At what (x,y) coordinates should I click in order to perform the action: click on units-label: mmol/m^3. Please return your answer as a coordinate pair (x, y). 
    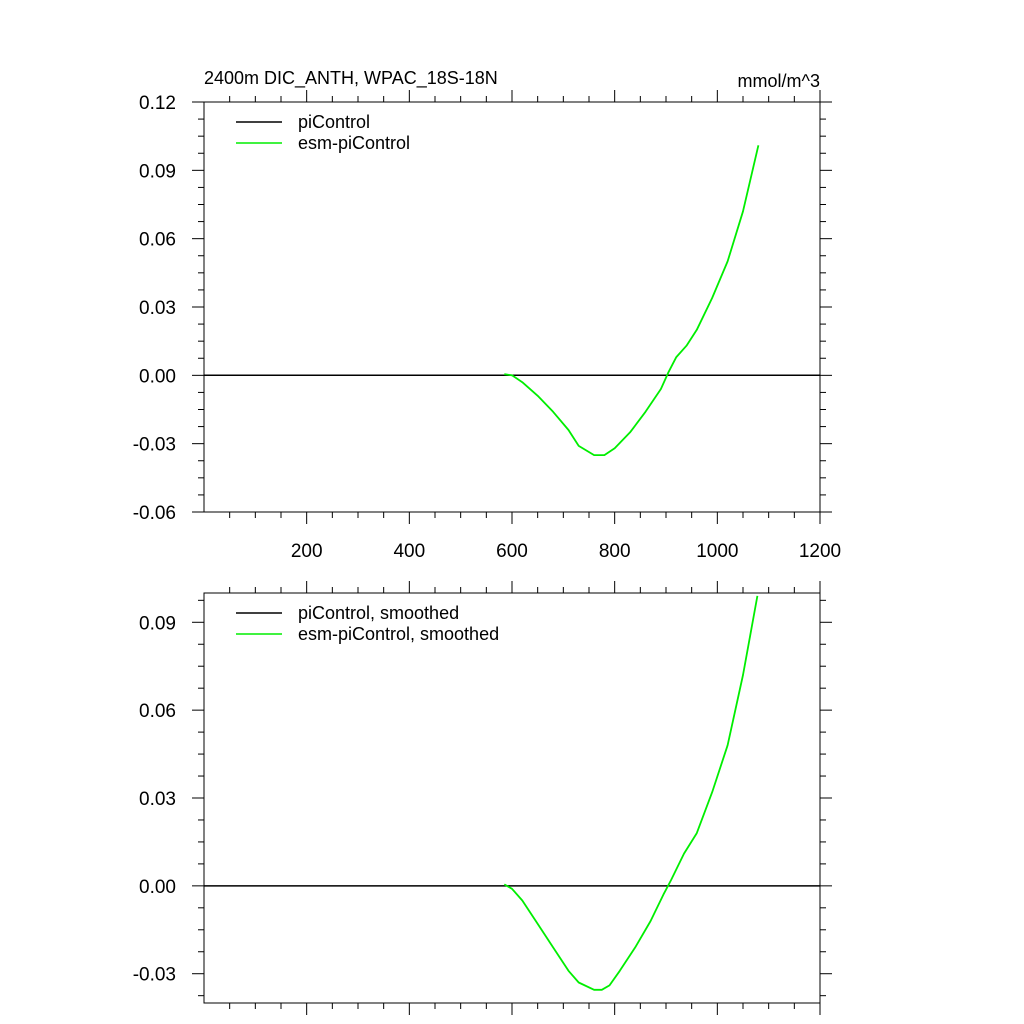
    Looking at the image, I should click on (779, 81).